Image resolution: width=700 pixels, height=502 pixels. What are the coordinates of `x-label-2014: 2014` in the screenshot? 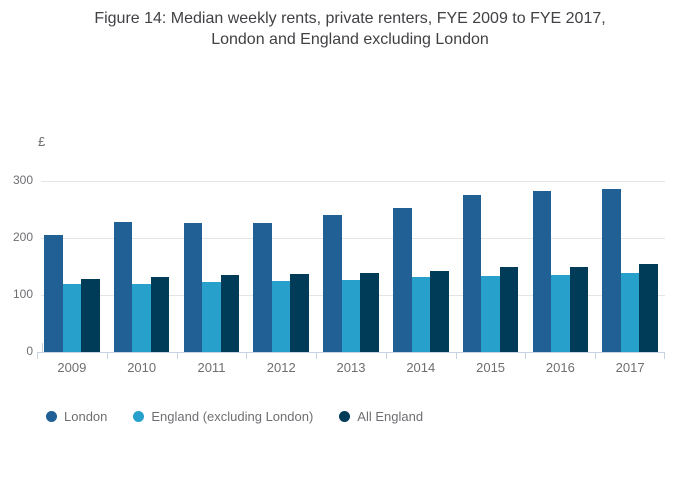 It's located at (421, 367).